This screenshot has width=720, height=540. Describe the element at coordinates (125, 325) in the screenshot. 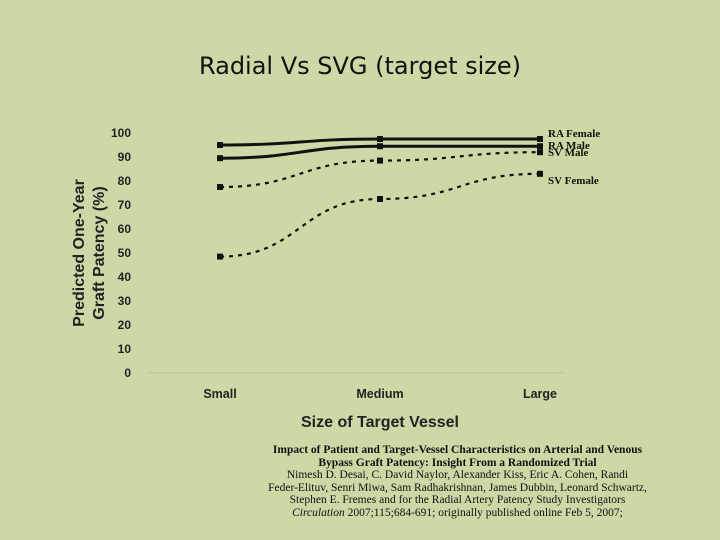

I see `y-tick-label: 20` at that location.